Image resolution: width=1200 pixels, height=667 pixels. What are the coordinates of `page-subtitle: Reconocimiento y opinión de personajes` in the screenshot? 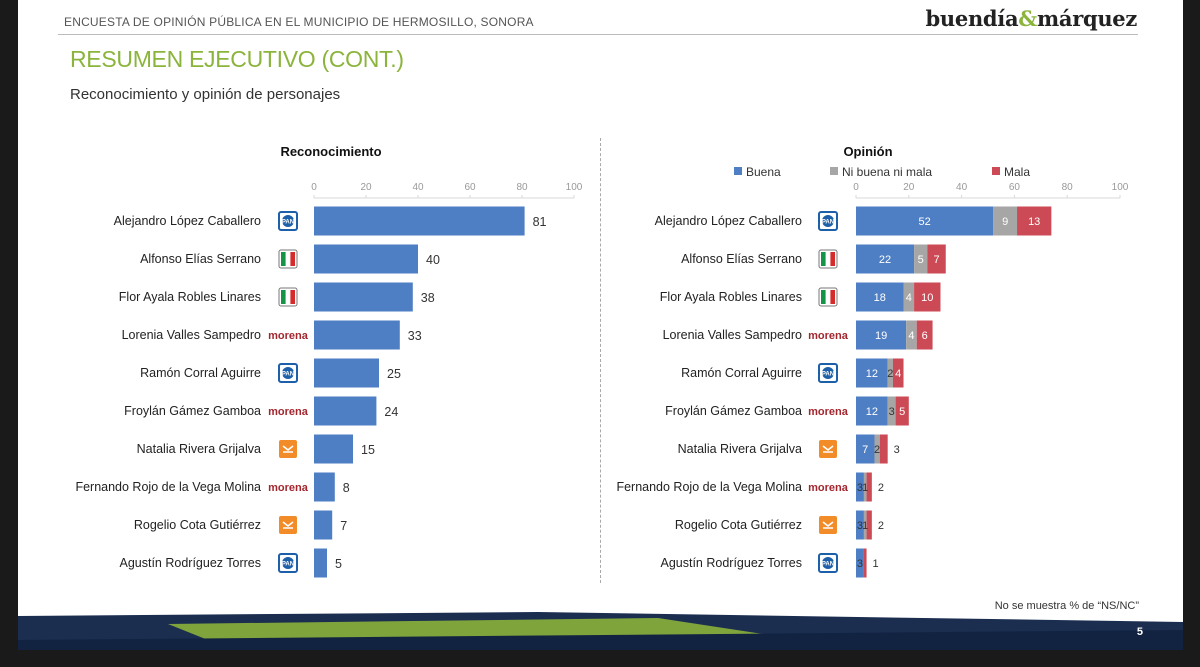 It's located at (205, 94).